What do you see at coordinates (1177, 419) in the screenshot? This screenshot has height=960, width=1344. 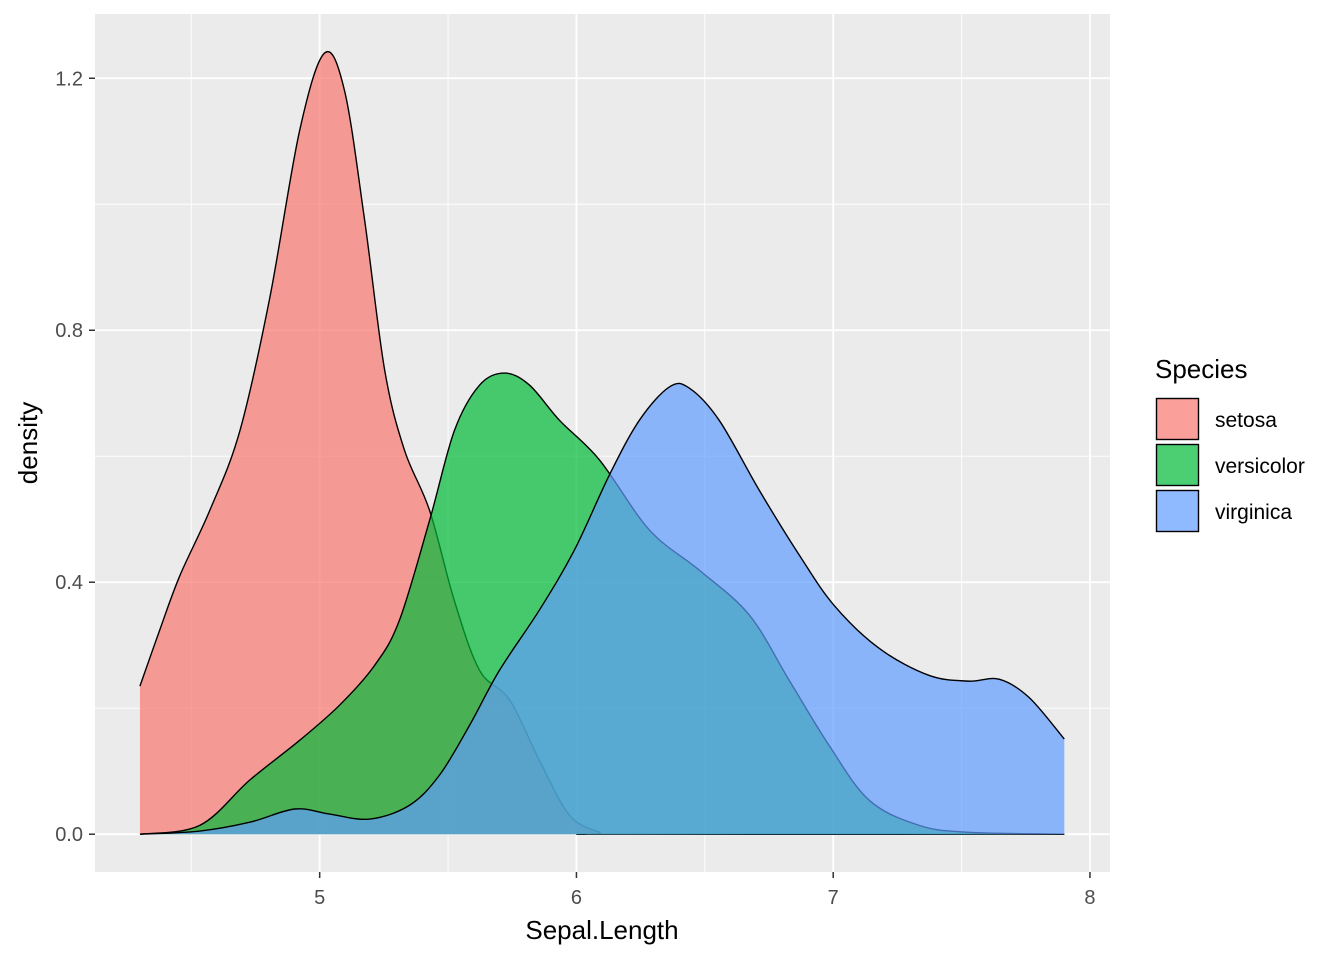 I see `legend-key-setosa` at bounding box center [1177, 419].